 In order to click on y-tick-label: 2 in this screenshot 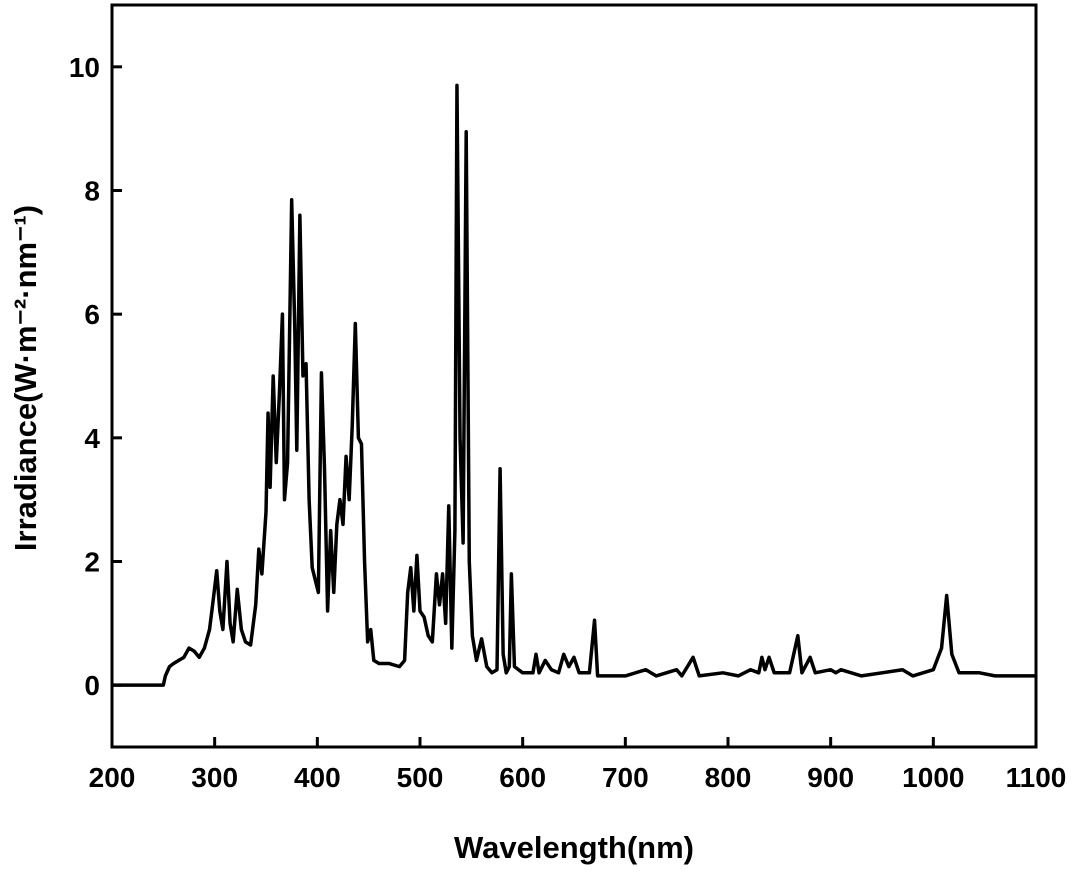, I will do `click(92, 562)`.